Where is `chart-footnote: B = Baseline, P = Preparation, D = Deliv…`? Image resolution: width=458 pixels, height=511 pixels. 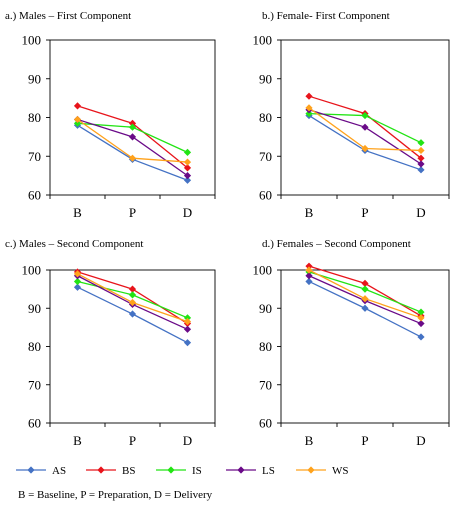 chart-footnote: B = Baseline, P = Preparation, D = Deliv… is located at coordinates (115, 495).